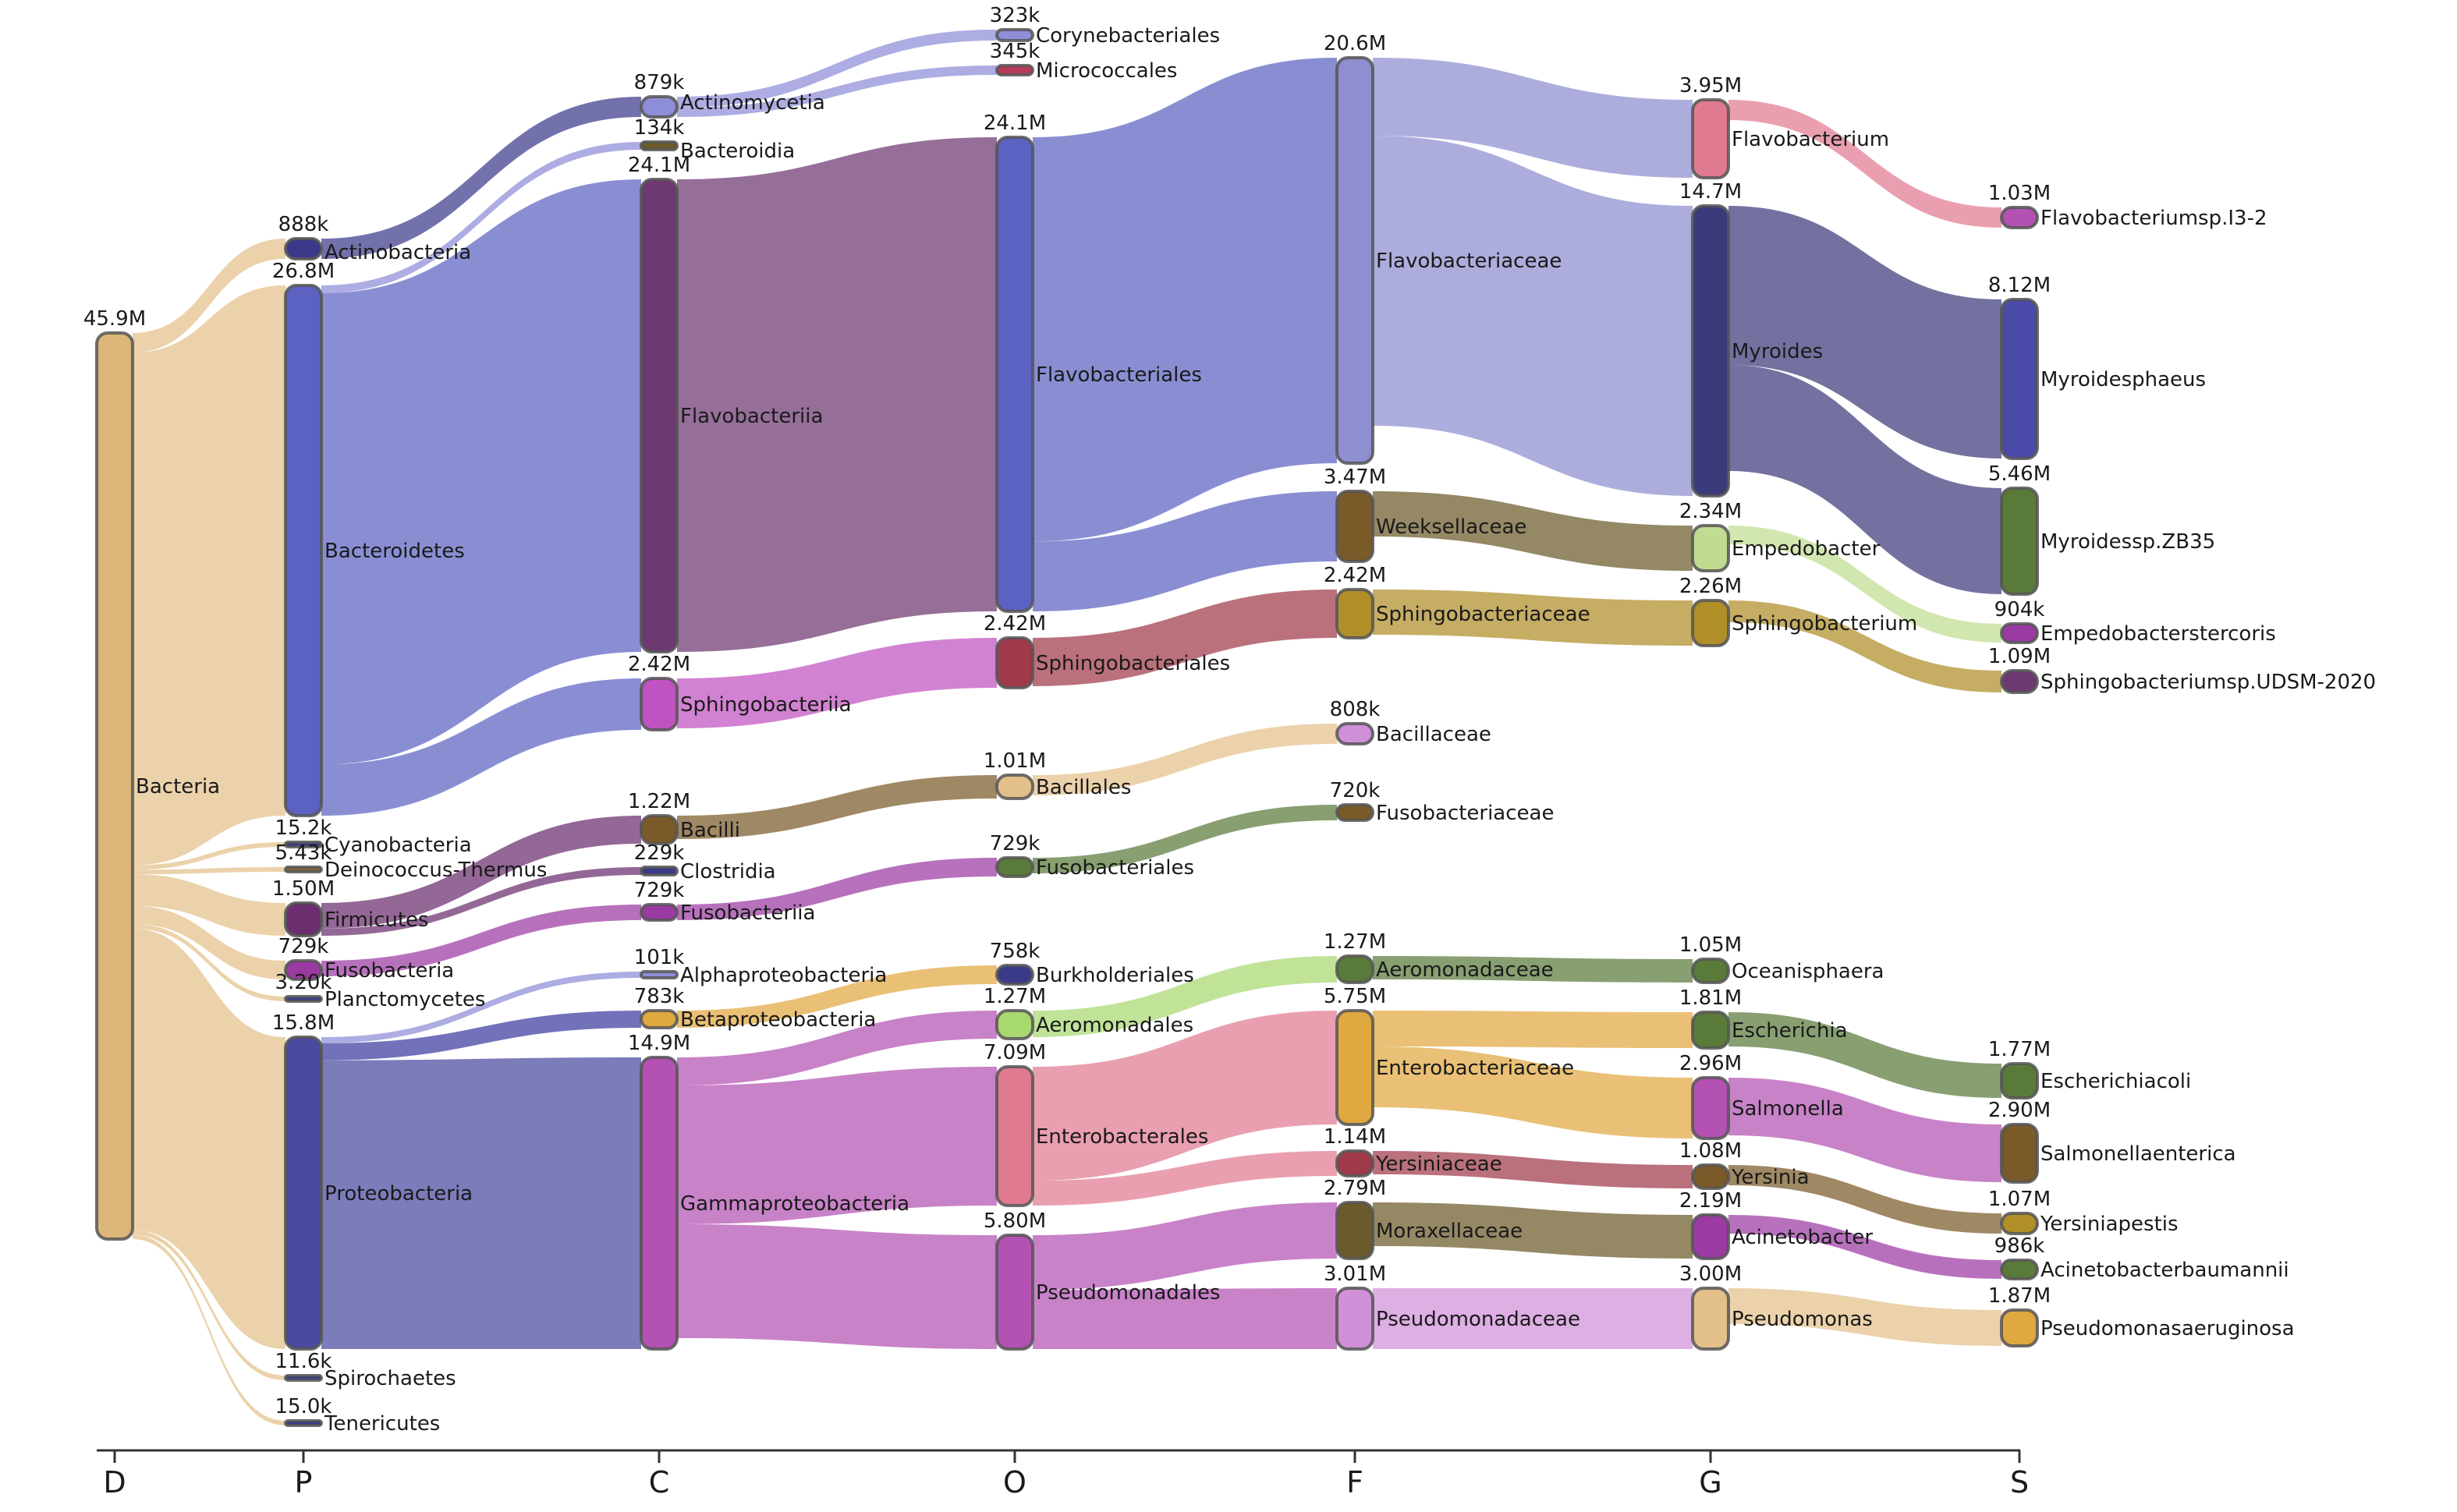 The image size is (2457, 1512). What do you see at coordinates (2020, 1223) in the screenshot?
I see `node-bar-y_pestis` at bounding box center [2020, 1223].